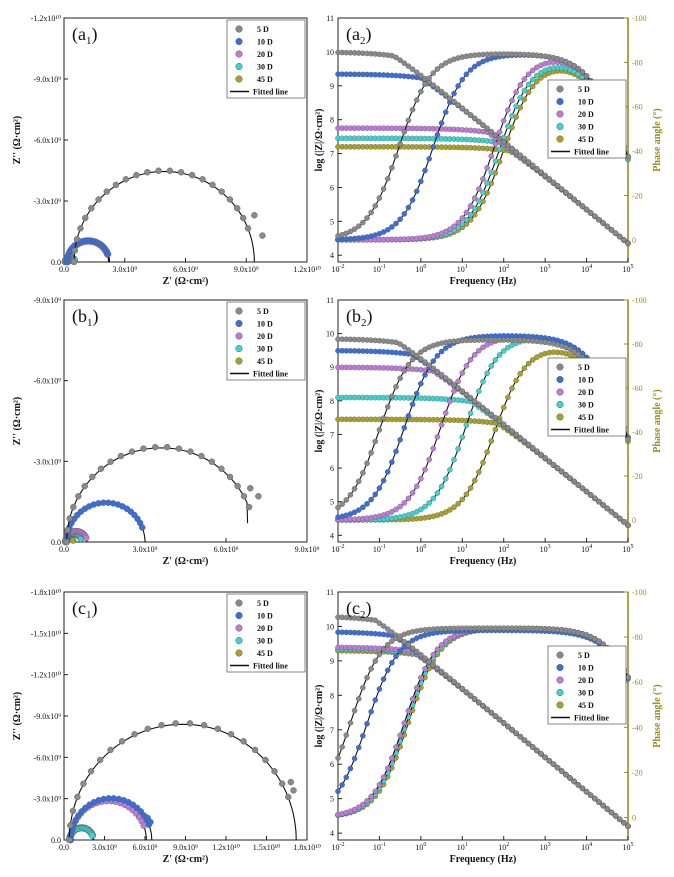 The height and width of the screenshot is (877, 674). What do you see at coordinates (628, 549) in the screenshot?
I see `x-tick-label: 10⁵` at bounding box center [628, 549].